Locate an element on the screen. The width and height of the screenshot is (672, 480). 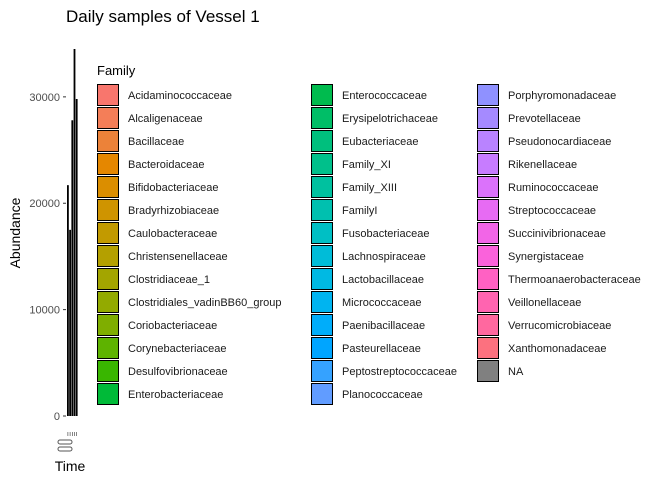
legend-label: Family_XI is located at coordinates (366, 165).